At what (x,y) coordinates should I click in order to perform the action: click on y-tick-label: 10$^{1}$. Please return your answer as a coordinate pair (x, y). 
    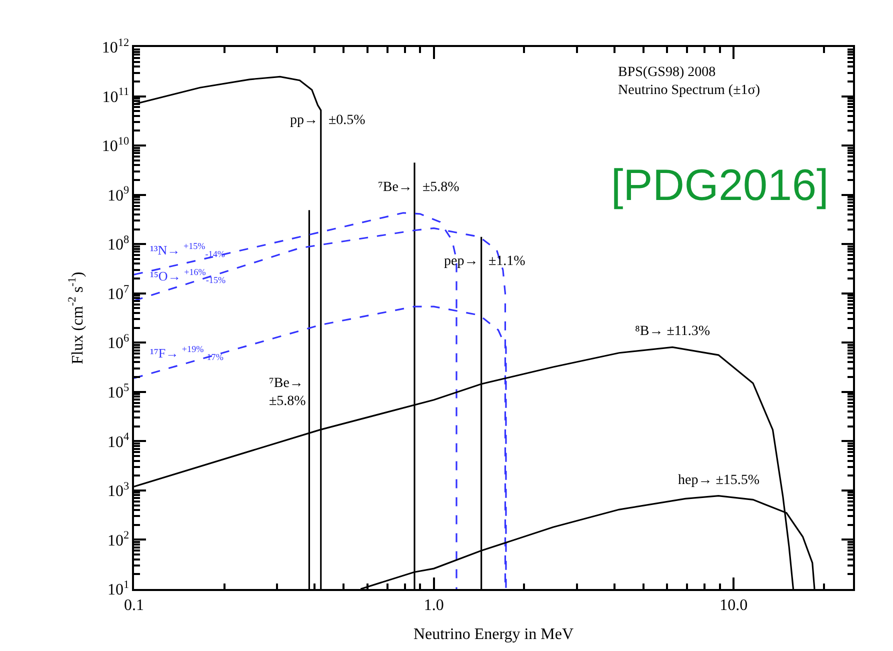
    Looking at the image, I should click on (118, 588).